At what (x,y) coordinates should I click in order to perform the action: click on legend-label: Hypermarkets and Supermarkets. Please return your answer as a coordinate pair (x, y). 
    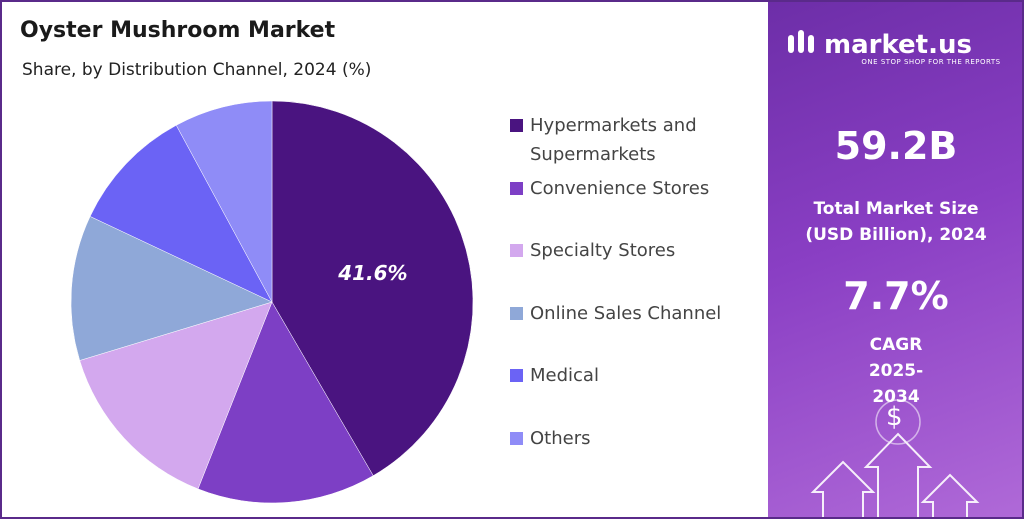
    Looking at the image, I should click on (613, 140).